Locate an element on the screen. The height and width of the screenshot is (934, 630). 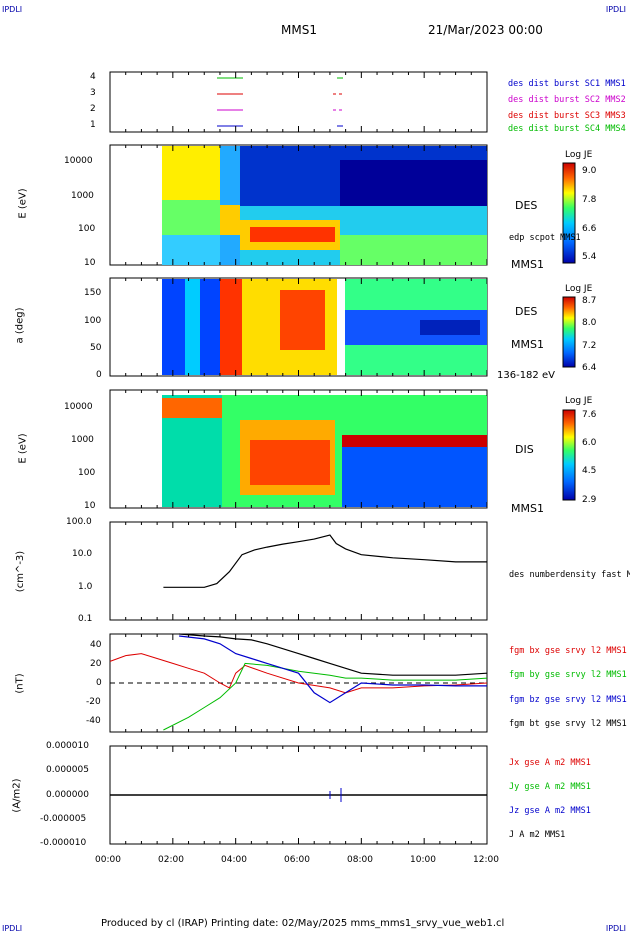
current-ytick: -0.000010 is located at coordinates (63, 843).